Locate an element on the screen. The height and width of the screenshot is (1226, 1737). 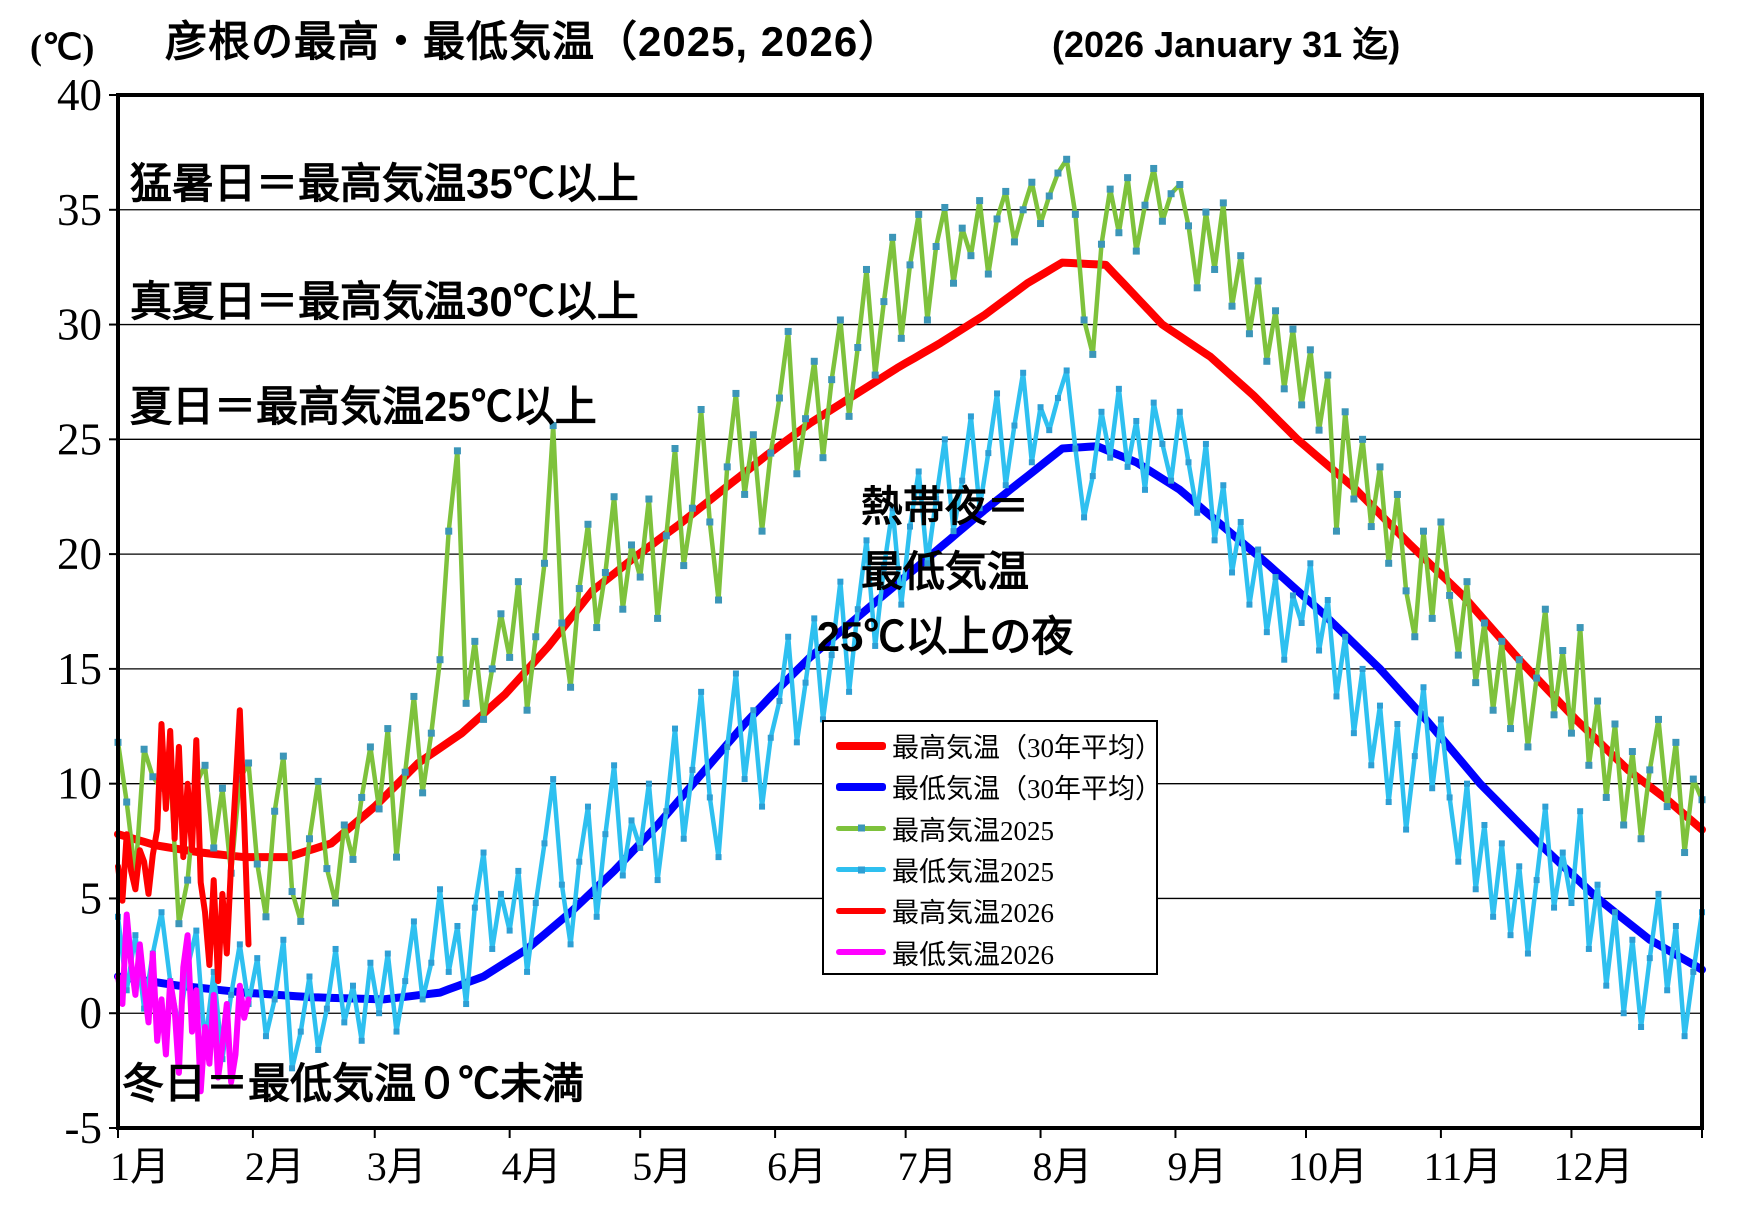
legend-item-high-2026: 最高気温2026 is located at coordinates (996, 910).